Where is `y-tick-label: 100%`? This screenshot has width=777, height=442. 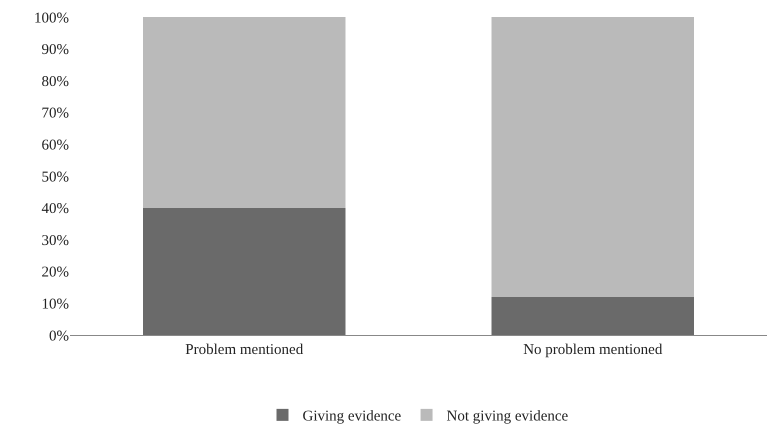
y-tick-label: 100% is located at coordinates (51, 18).